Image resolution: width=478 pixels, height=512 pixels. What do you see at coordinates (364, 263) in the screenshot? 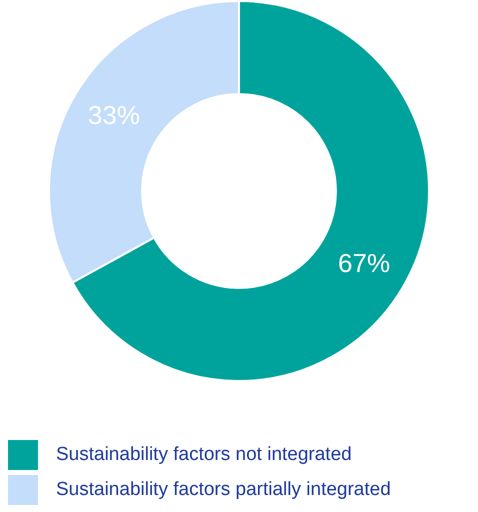
I see `data-label: 67%` at bounding box center [364, 263].